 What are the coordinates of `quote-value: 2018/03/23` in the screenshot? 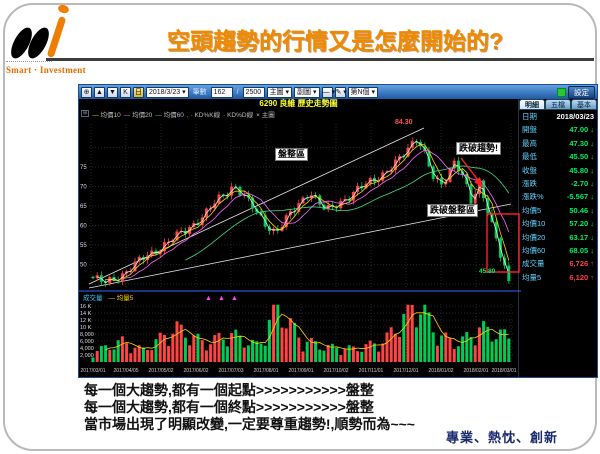 It's located at (575, 116).